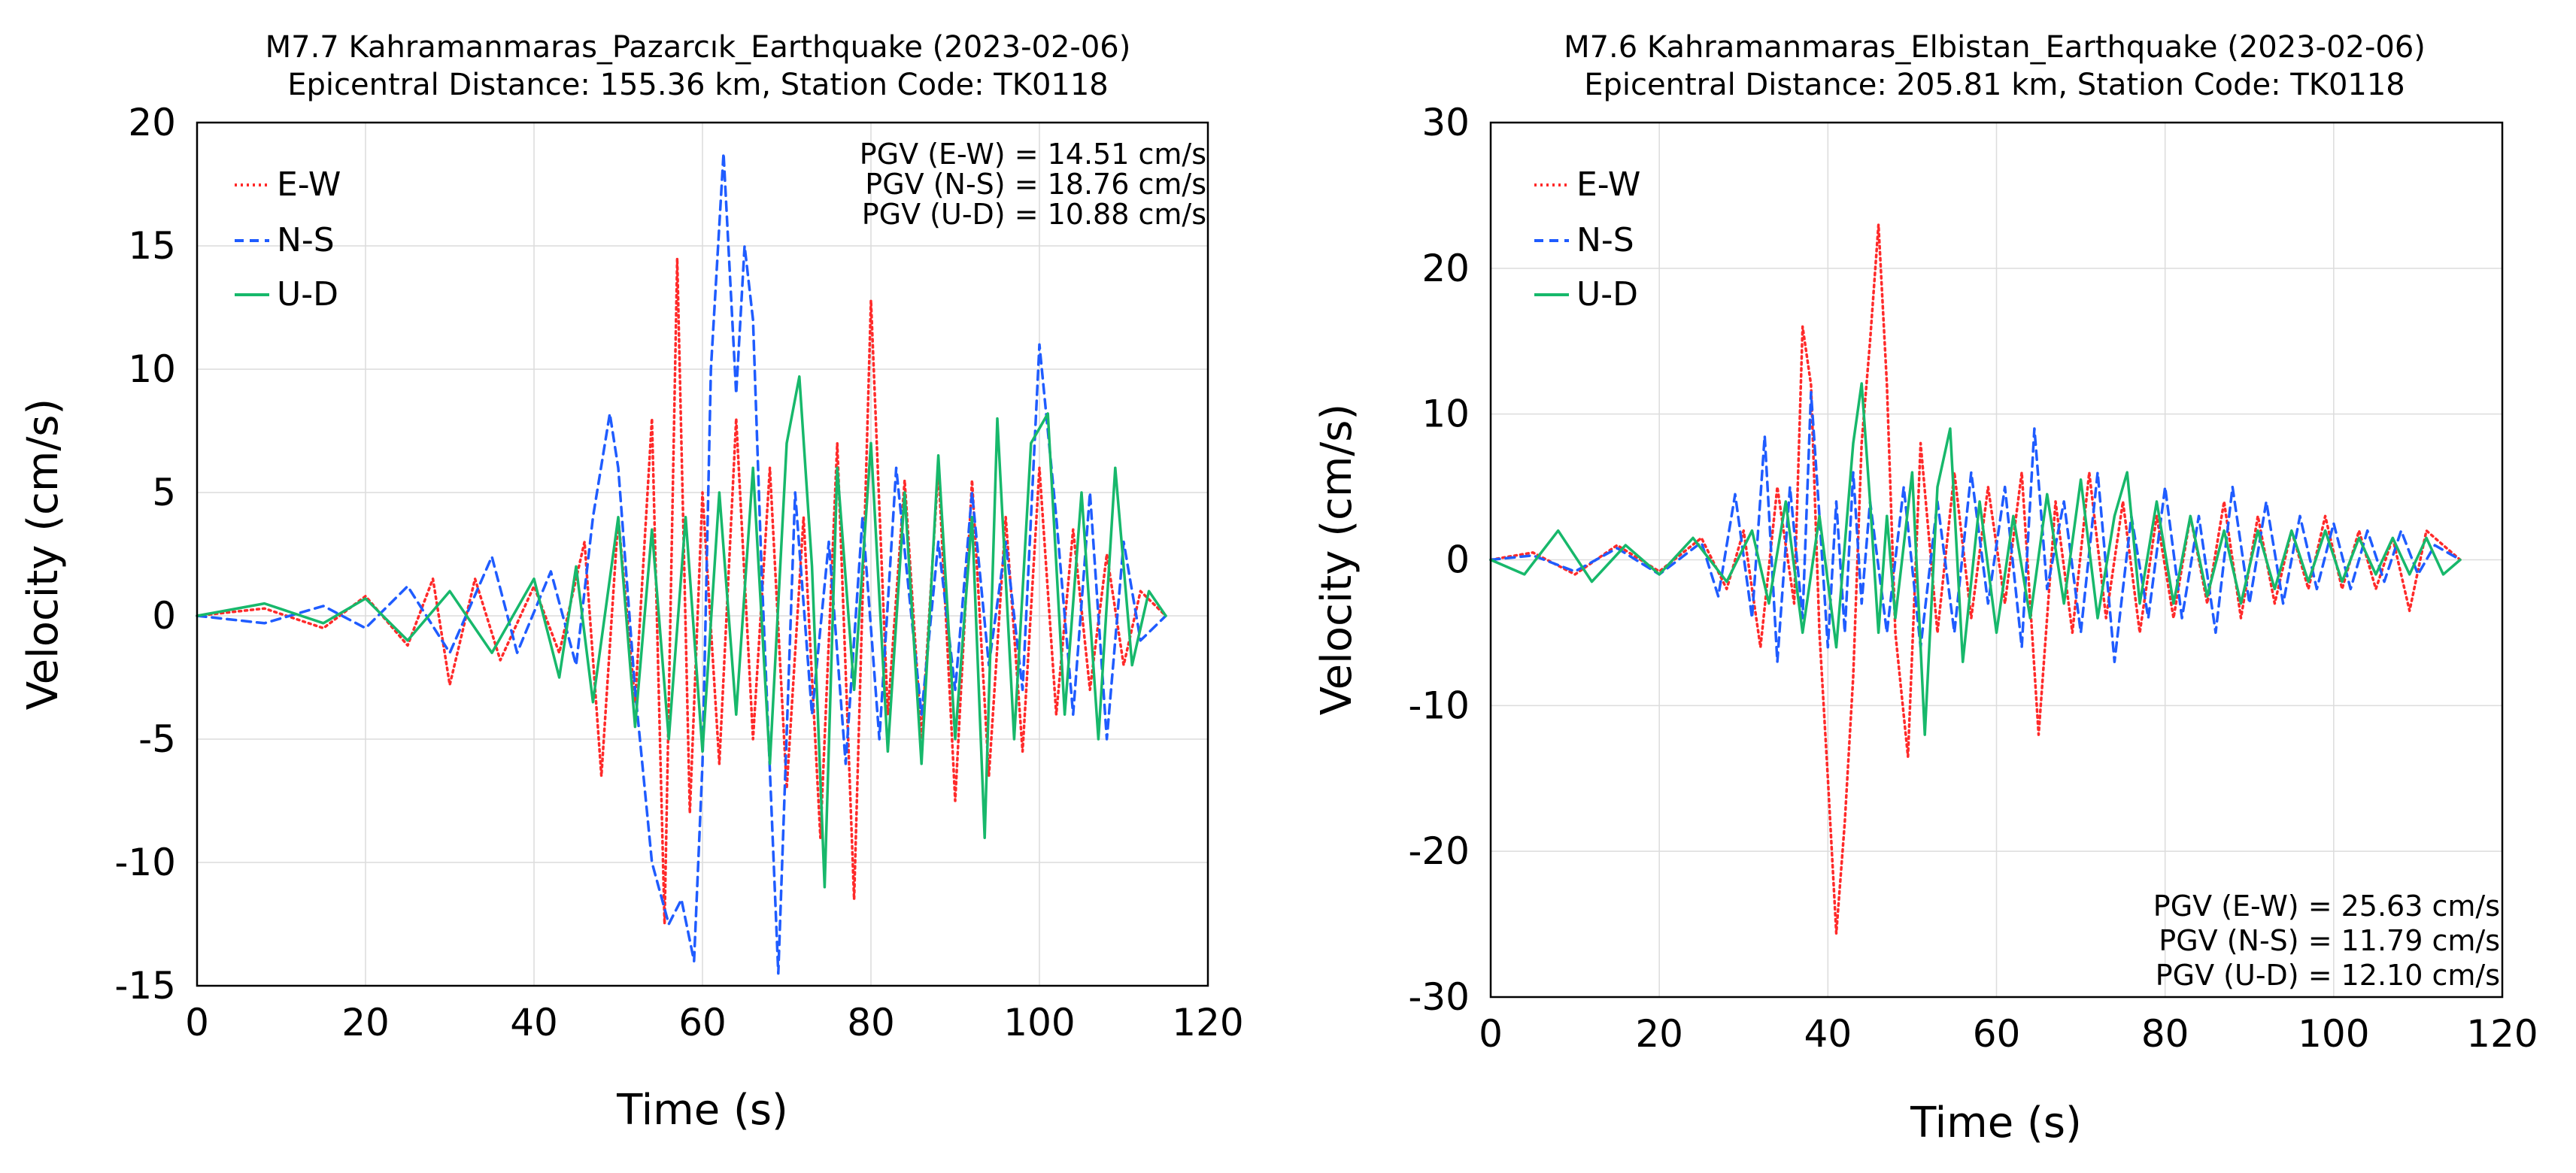 The height and width of the screenshot is (1173, 2576). I want to click on pgv-ns: PGV (N-S) = 11.79 cm/s, so click(2329, 940).